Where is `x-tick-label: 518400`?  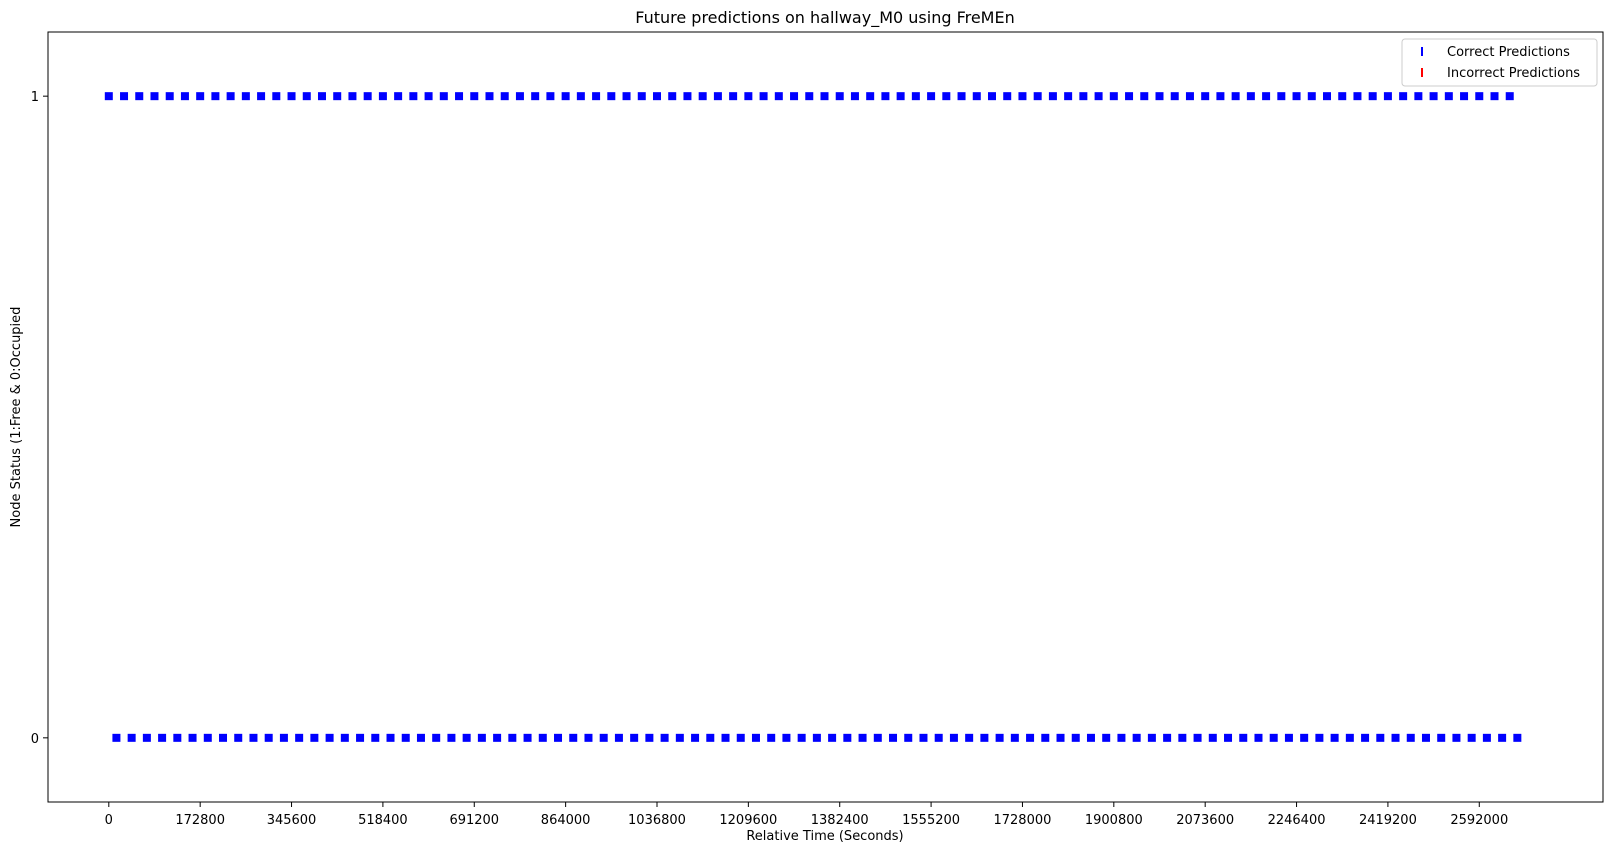 x-tick-label: 518400 is located at coordinates (383, 820).